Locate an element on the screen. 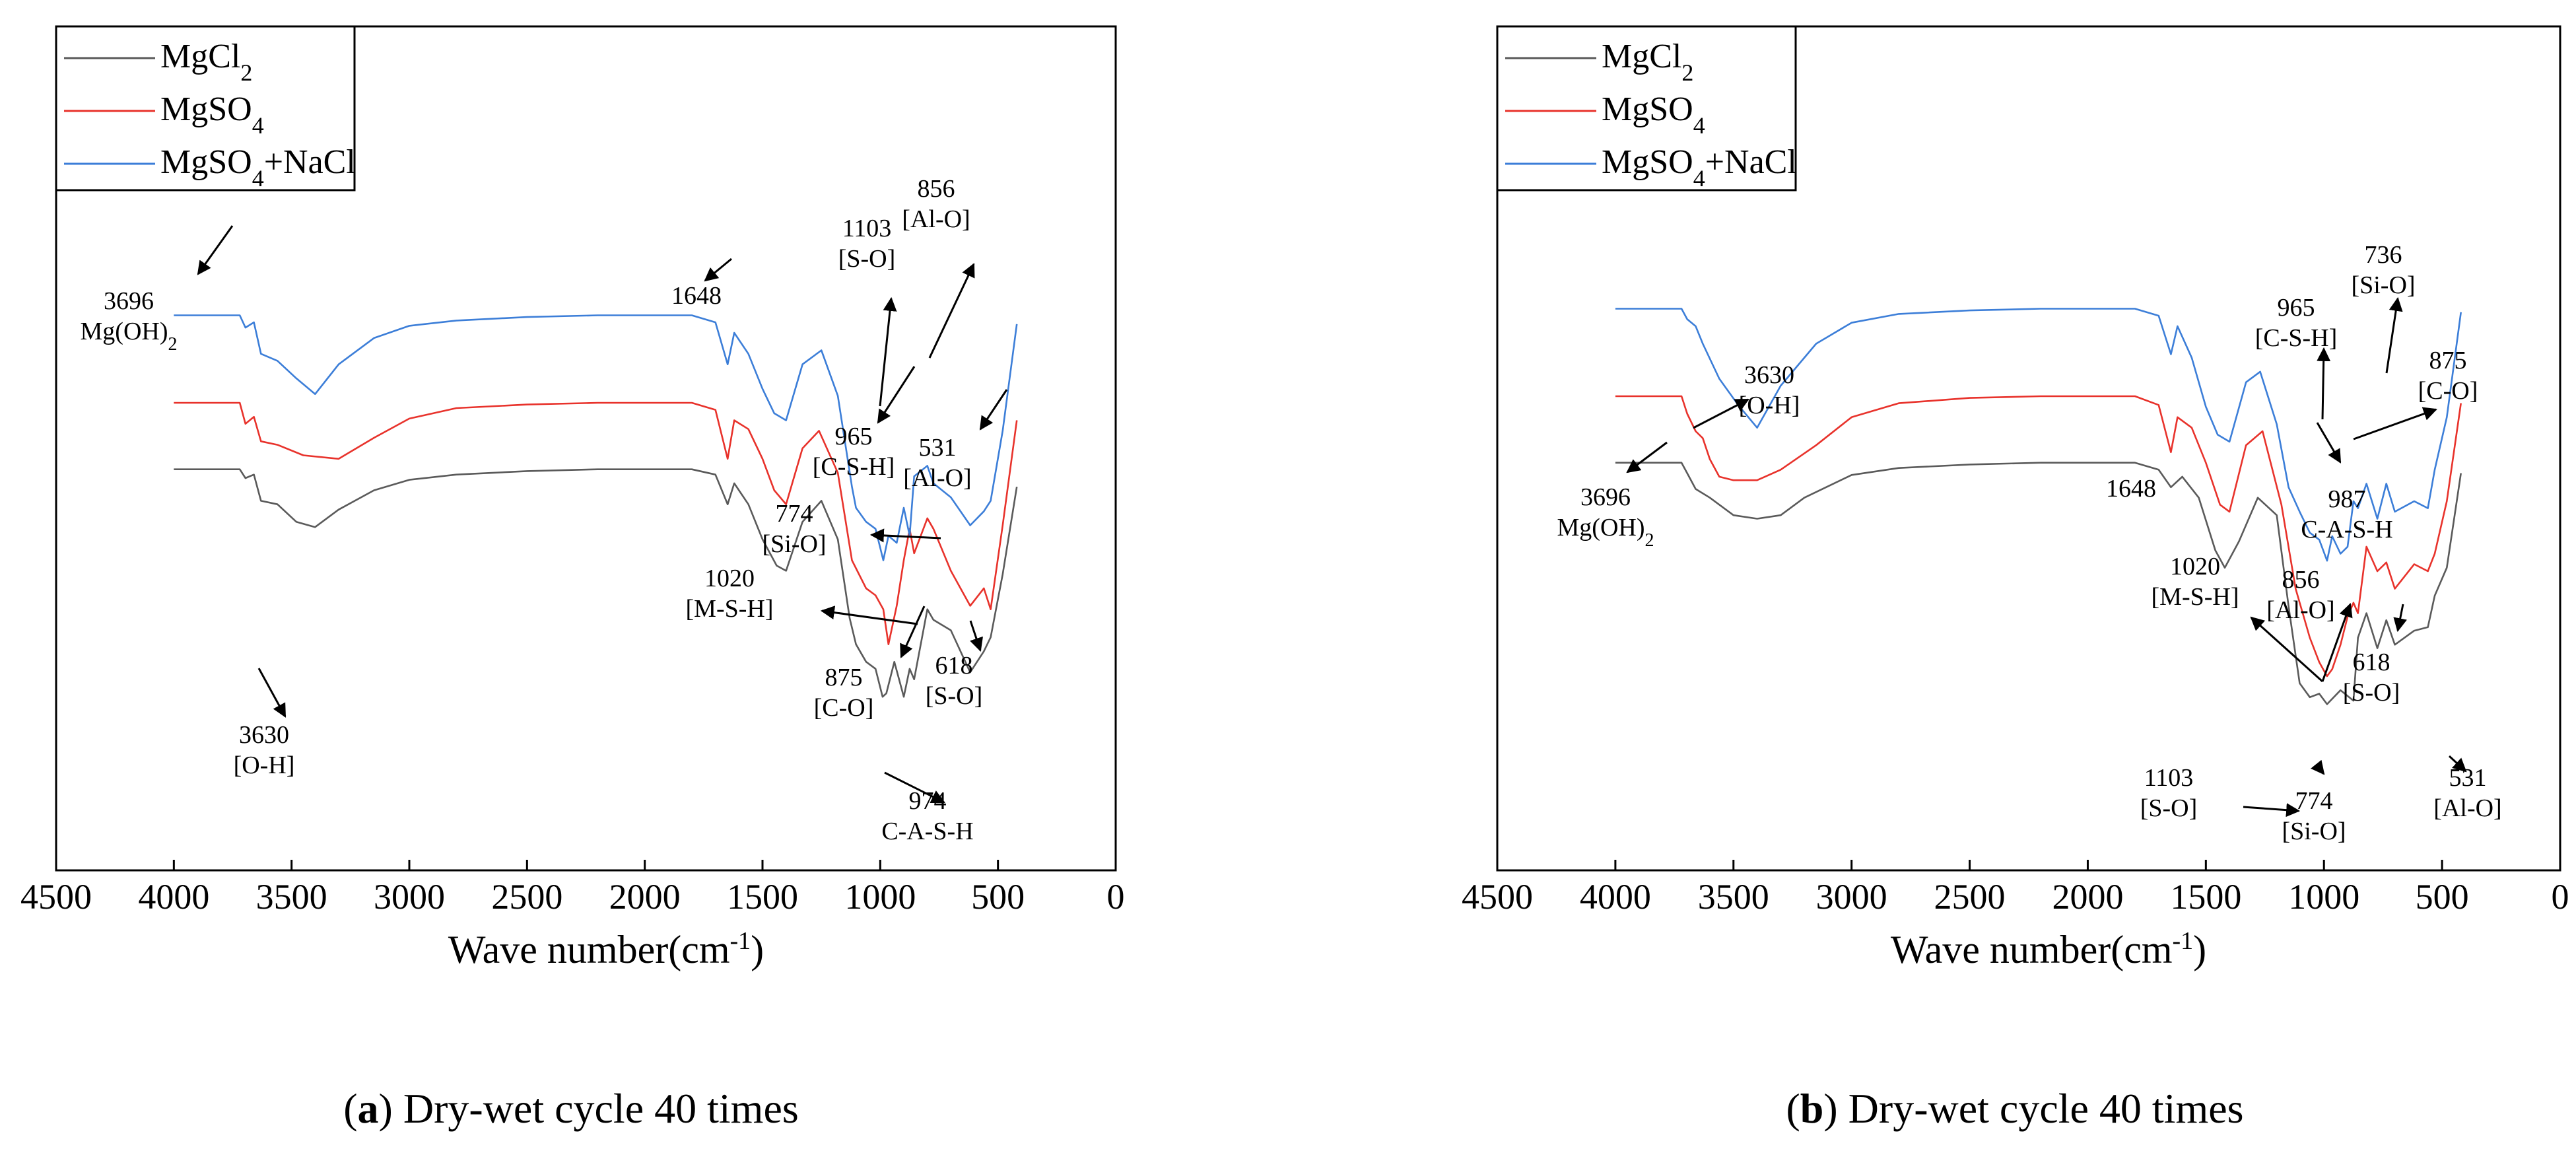 The image size is (2576, 1151). annotation-a-1103: 1103 [S-O] is located at coordinates (867, 244).